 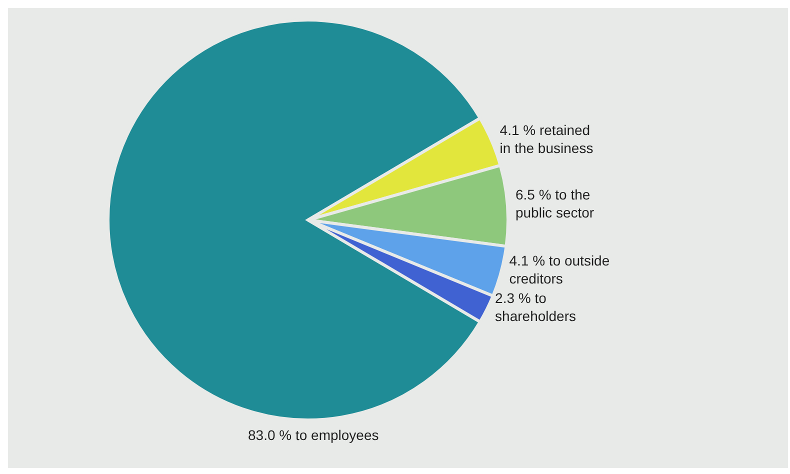 I want to click on slice-label: 4.1 % retained in the business, so click(x=547, y=139).